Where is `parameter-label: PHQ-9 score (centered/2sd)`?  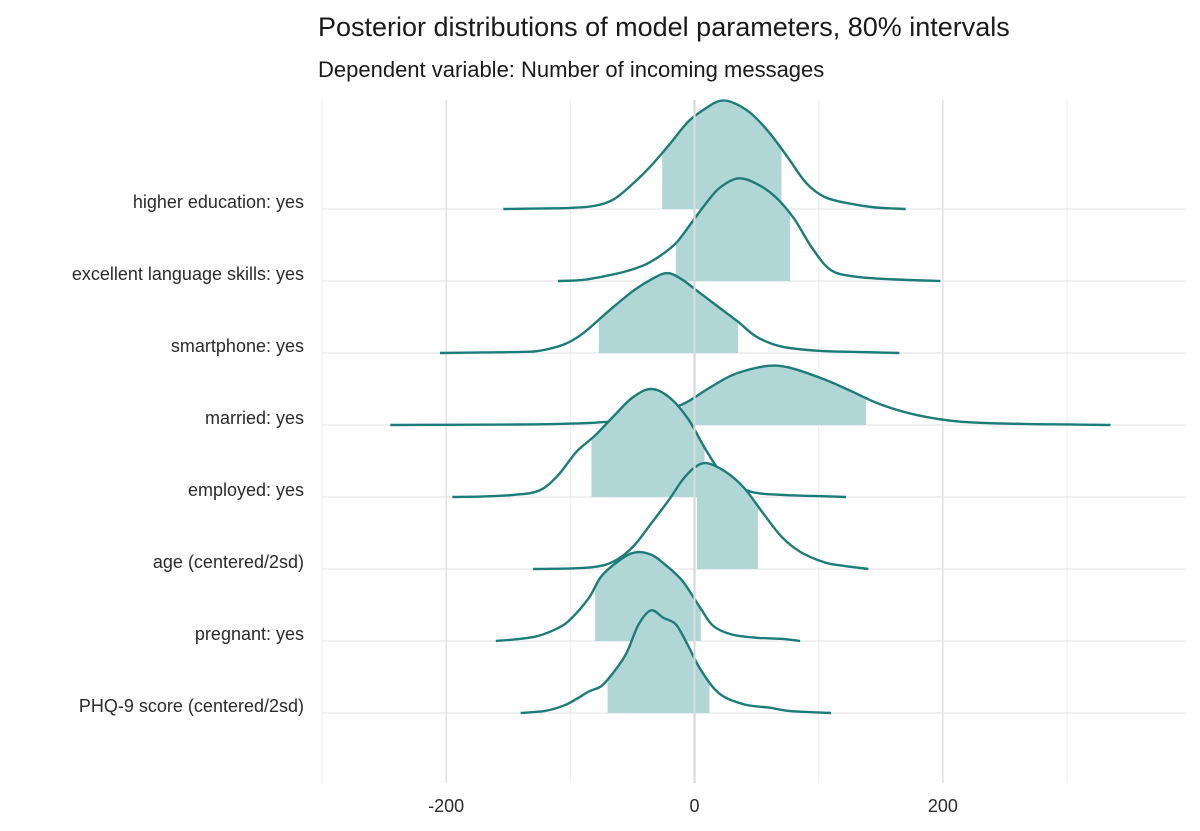 parameter-label: PHQ-9 score (centered/2sd) is located at coordinates (191, 706).